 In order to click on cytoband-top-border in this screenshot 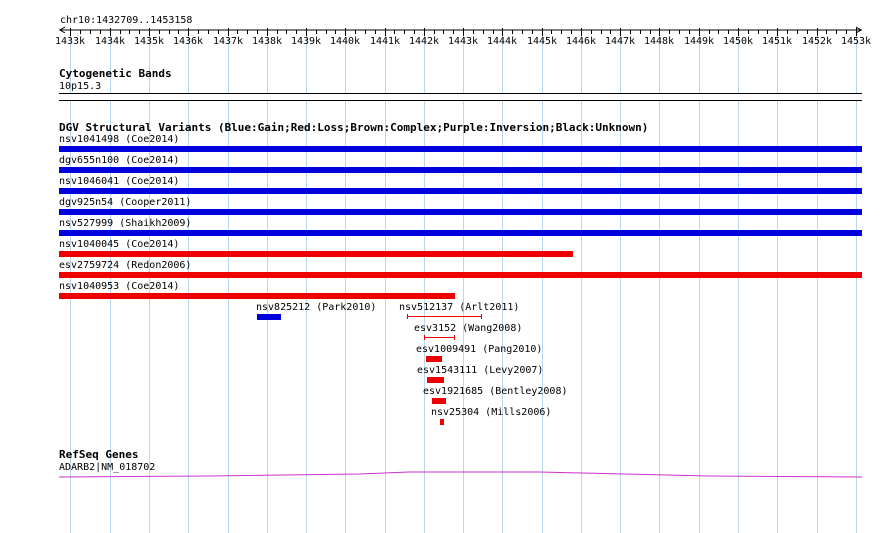, I will do `click(460, 93)`.